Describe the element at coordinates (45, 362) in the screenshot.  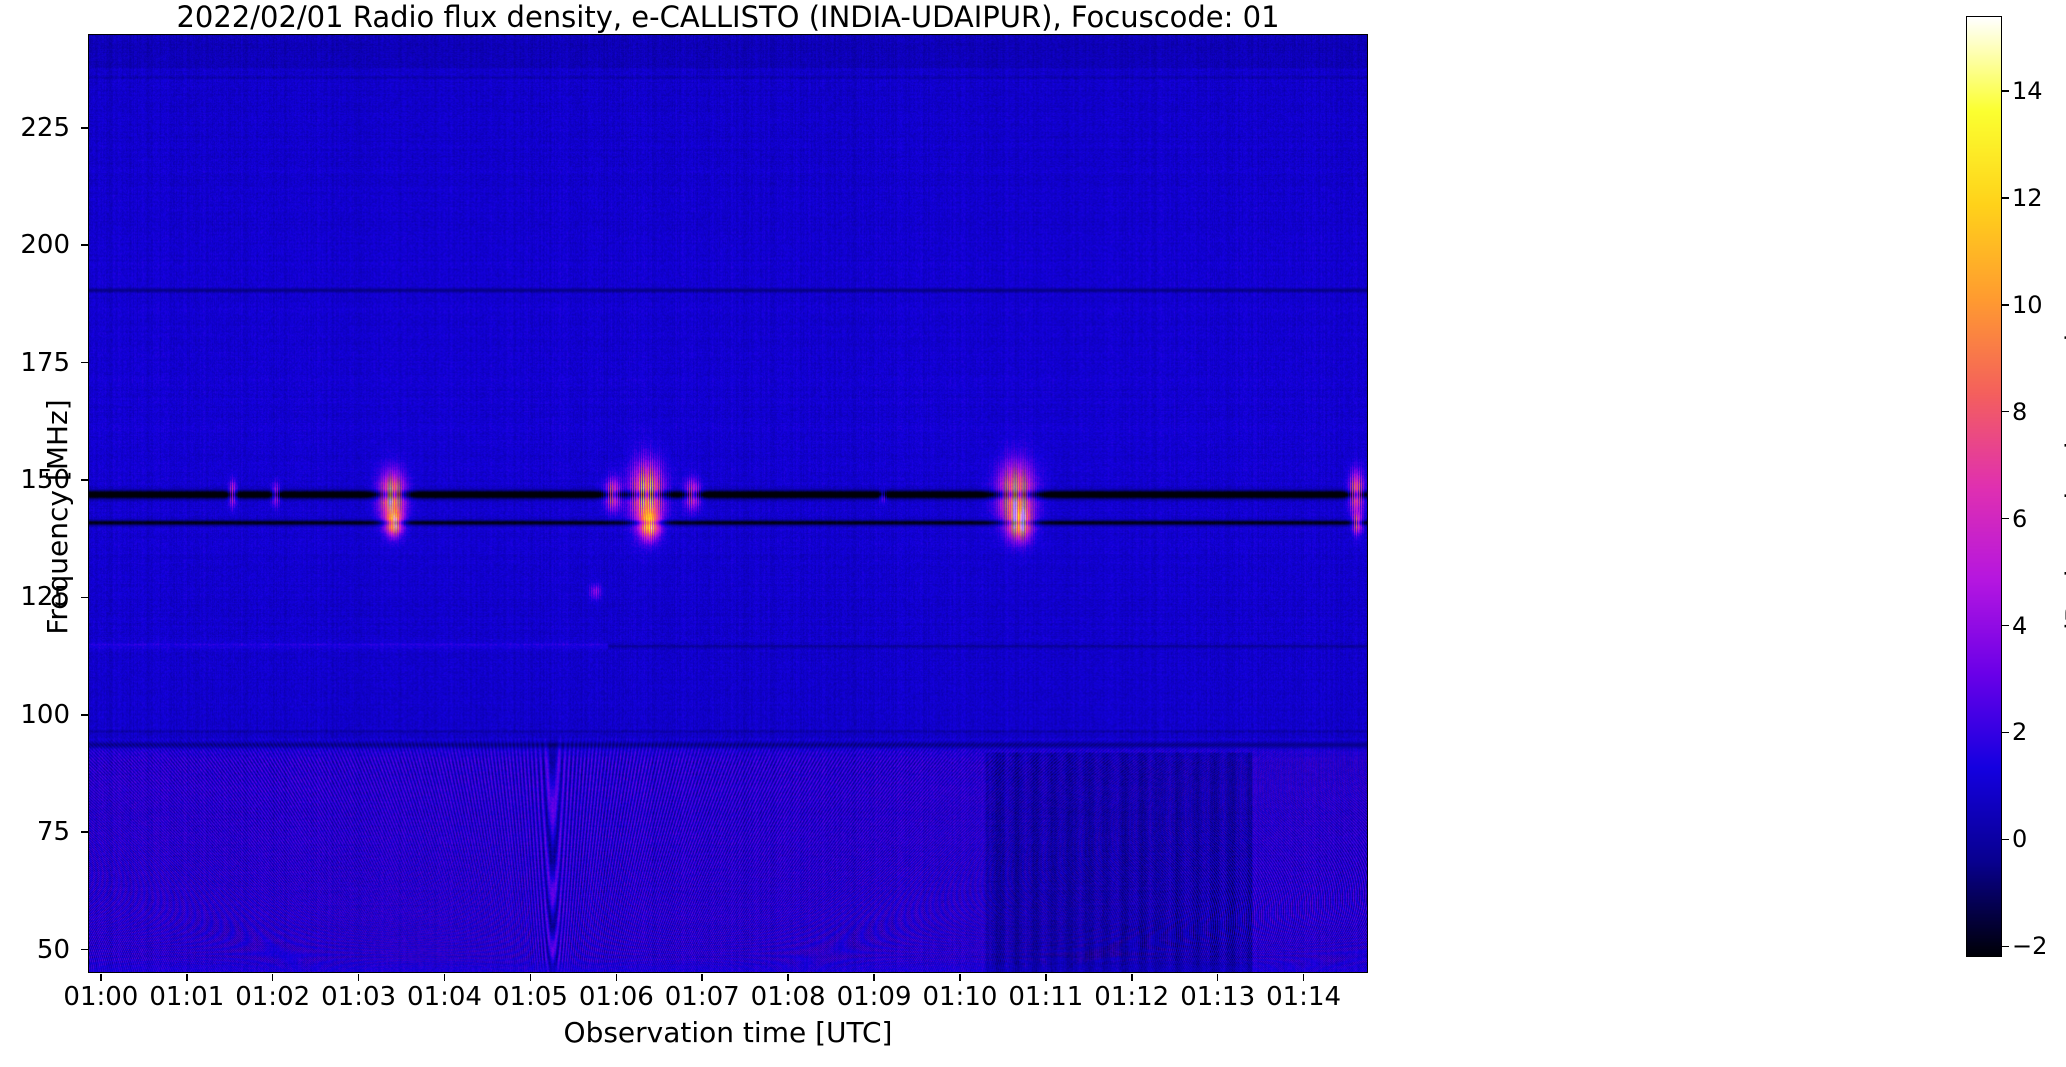
I see `y-tick-label: 175` at that location.